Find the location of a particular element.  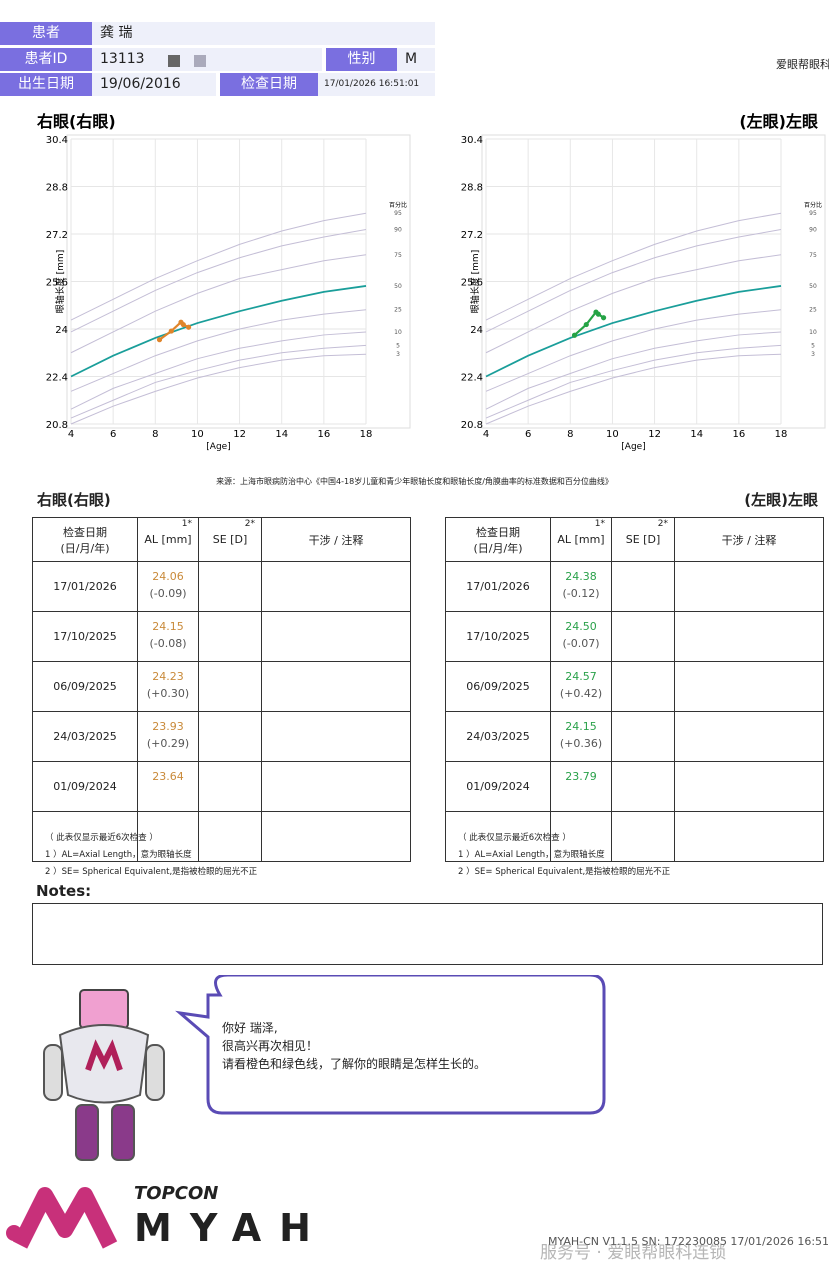

logo-shape is located at coordinates (65, 1218).